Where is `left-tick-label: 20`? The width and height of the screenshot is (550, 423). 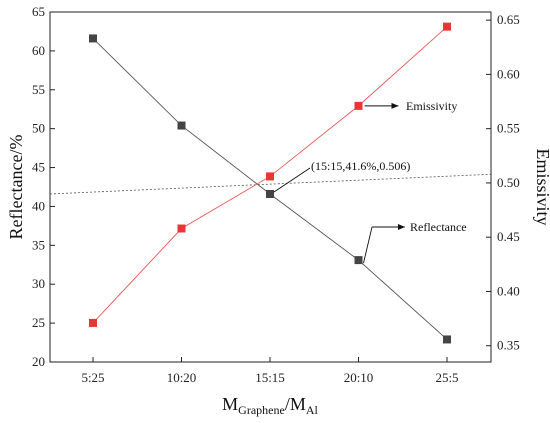 left-tick-label: 20 is located at coordinates (38, 361).